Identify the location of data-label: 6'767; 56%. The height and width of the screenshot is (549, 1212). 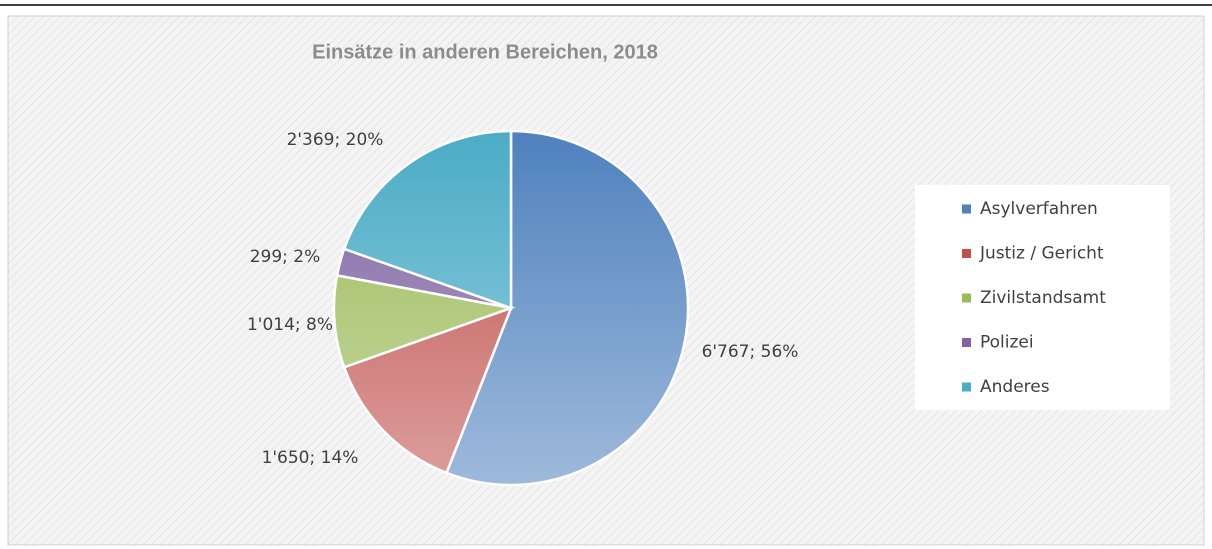
(750, 352).